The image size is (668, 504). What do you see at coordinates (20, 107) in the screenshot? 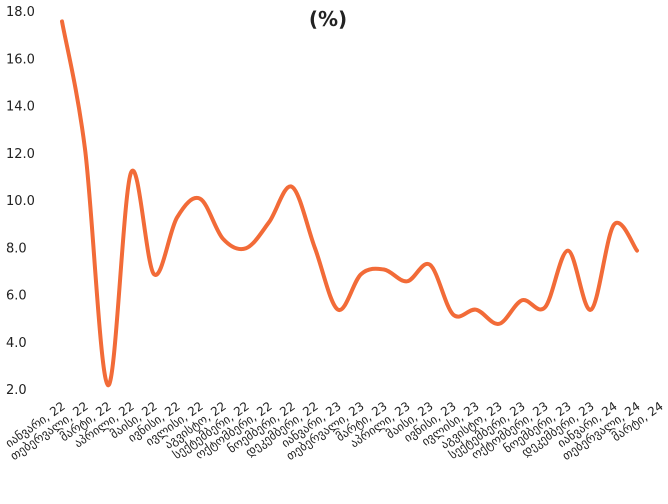
I see `y-tick-label: 14.0` at bounding box center [20, 107].